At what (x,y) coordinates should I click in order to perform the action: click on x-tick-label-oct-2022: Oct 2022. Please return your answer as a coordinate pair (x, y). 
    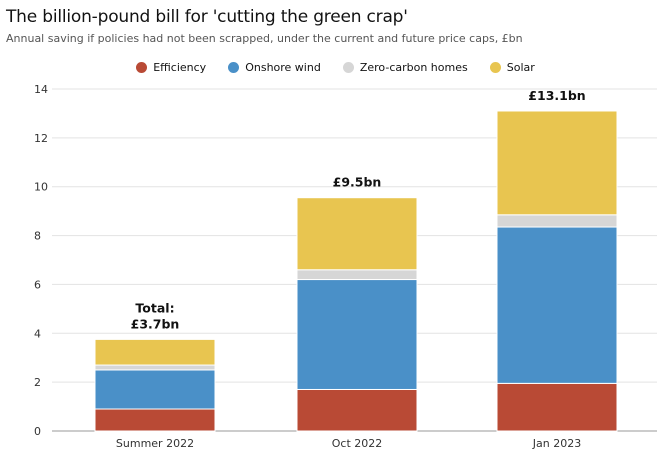
    Looking at the image, I should click on (357, 443).